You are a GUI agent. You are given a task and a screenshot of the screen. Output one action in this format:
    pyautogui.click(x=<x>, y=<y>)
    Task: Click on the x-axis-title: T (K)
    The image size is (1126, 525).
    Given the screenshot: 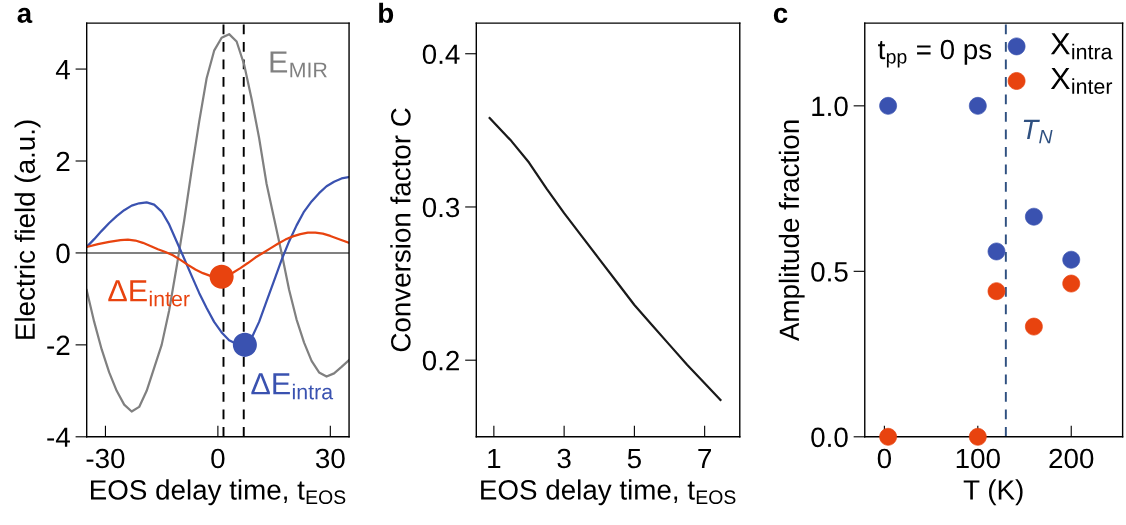 What is the action you would take?
    pyautogui.click(x=993, y=492)
    